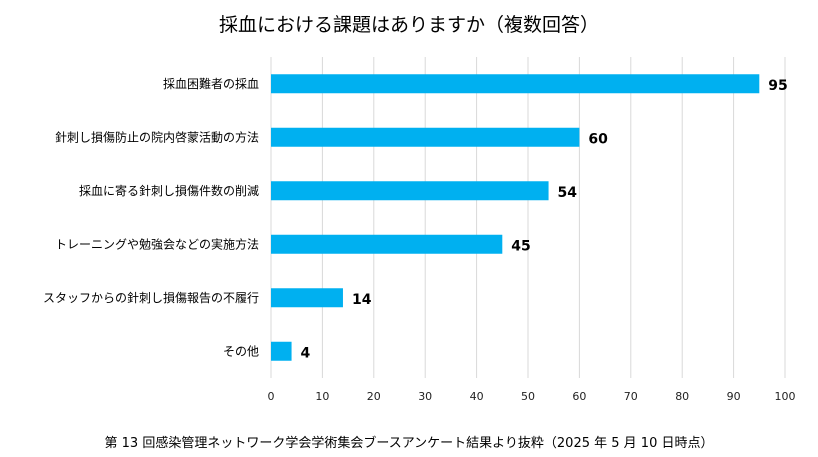 The width and height of the screenshot is (818, 457). What do you see at coordinates (528, 396) in the screenshot?
I see `x-tick-label: 50` at bounding box center [528, 396].